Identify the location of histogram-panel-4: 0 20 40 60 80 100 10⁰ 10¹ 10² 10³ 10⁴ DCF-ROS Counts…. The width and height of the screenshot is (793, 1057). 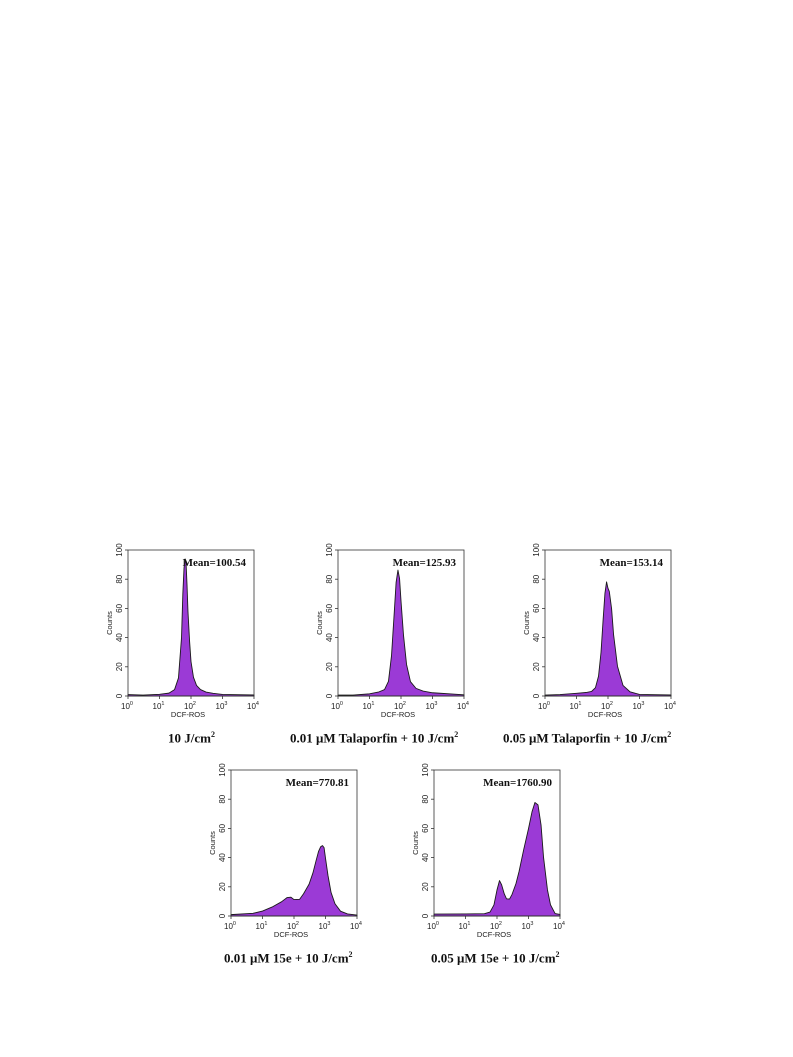
(289, 853).